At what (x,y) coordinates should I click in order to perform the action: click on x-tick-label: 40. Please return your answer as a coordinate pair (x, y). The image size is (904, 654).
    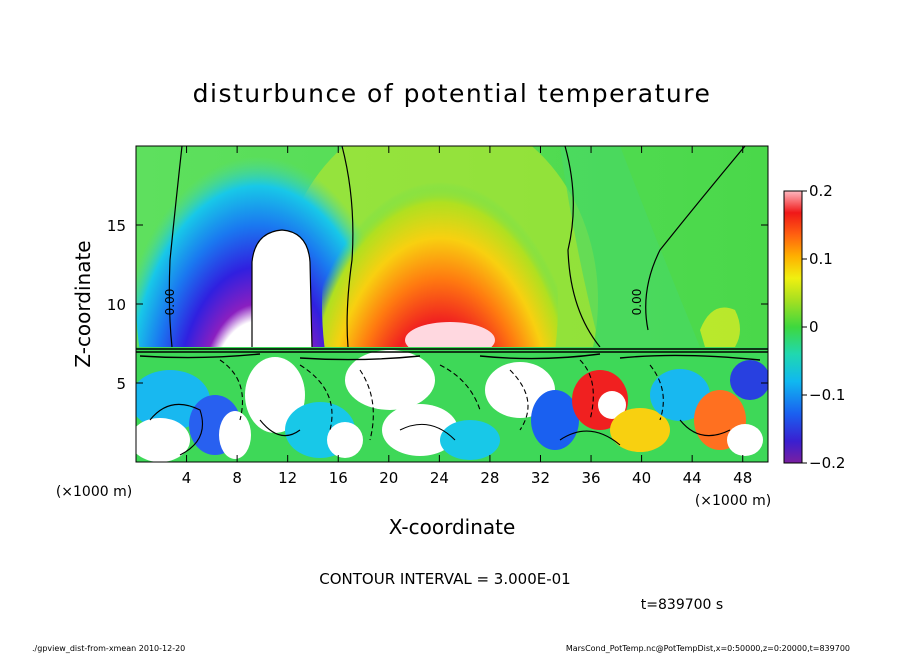
    Looking at the image, I should click on (641, 478).